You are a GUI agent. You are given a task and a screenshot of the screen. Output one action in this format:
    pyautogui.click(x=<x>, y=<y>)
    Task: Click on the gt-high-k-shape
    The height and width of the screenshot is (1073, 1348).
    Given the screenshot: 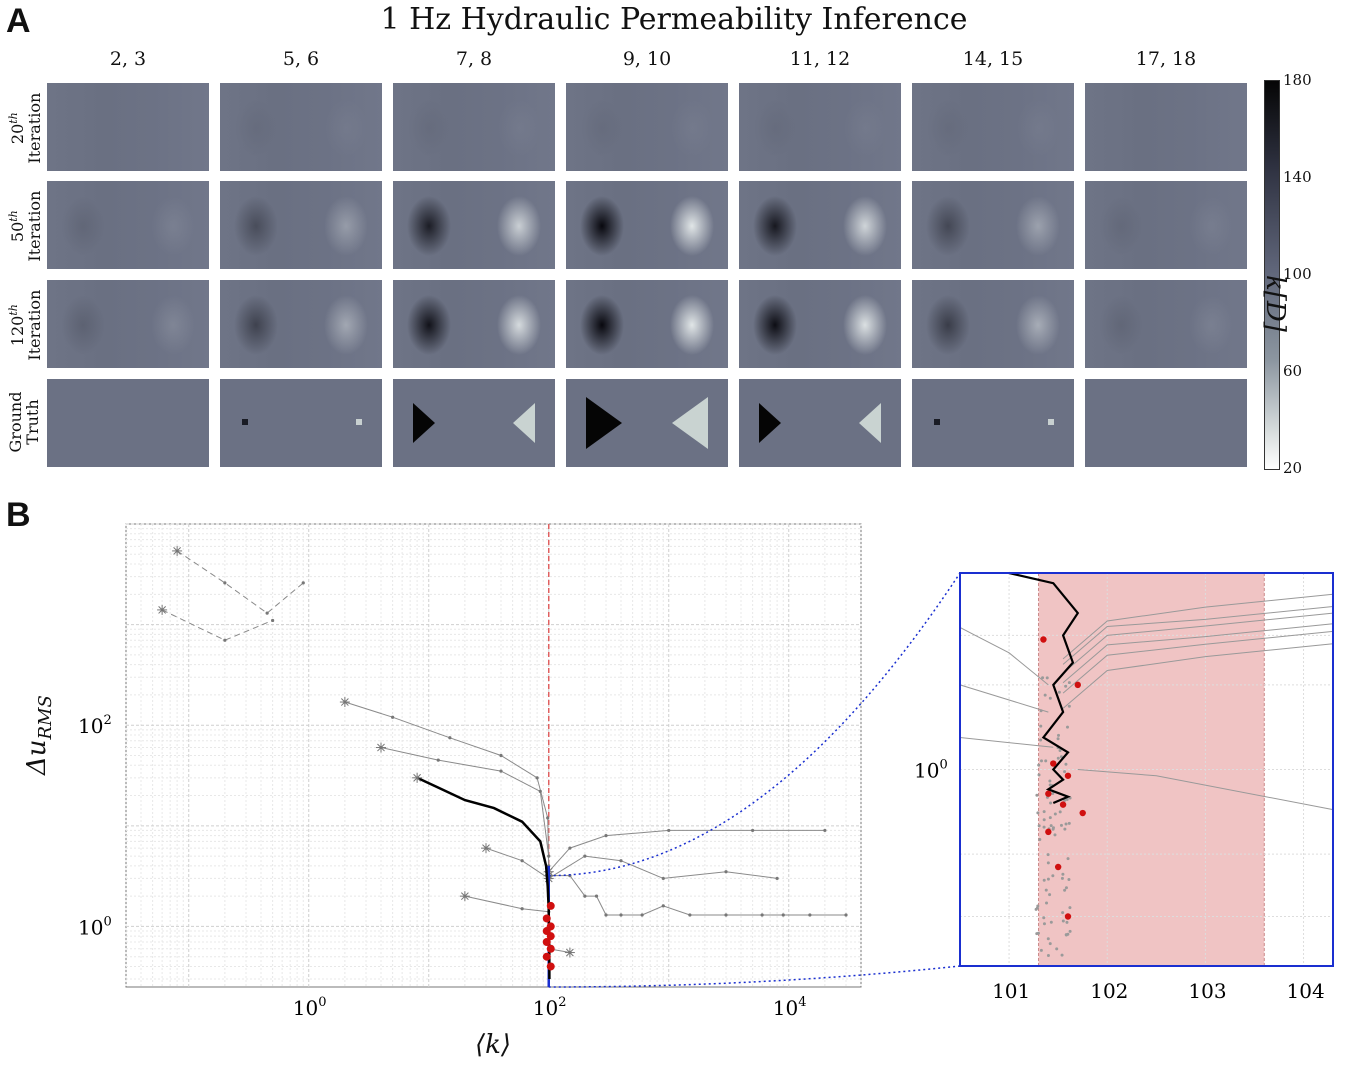 What is the action you would take?
    pyautogui.click(x=424, y=423)
    